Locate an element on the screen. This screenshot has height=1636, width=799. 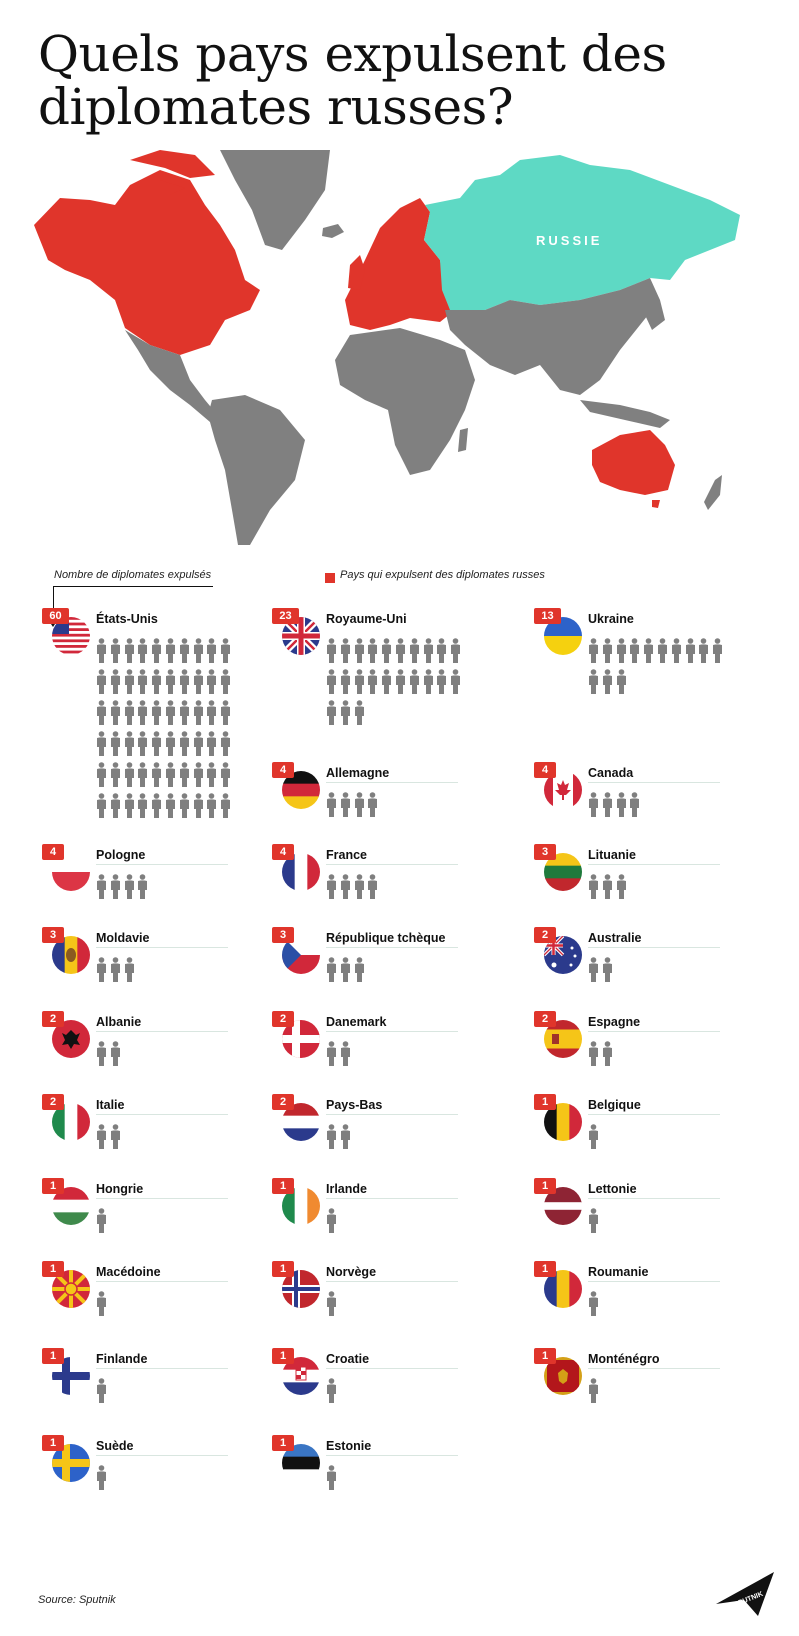
country-name: Espagne is located at coordinates (614, 1022).